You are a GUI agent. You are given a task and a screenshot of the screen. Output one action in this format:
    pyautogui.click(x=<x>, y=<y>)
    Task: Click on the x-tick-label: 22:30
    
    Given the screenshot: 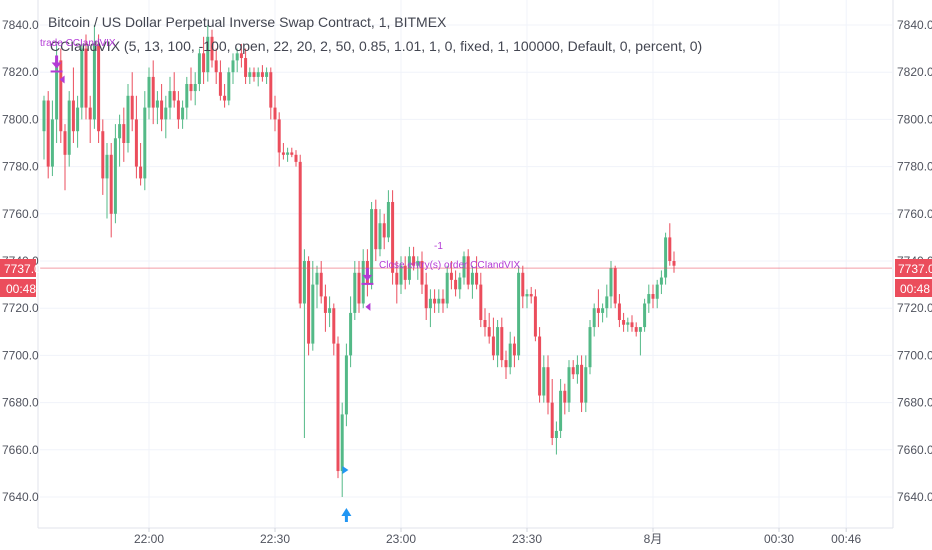 What is the action you would take?
    pyautogui.click(x=275, y=539)
    